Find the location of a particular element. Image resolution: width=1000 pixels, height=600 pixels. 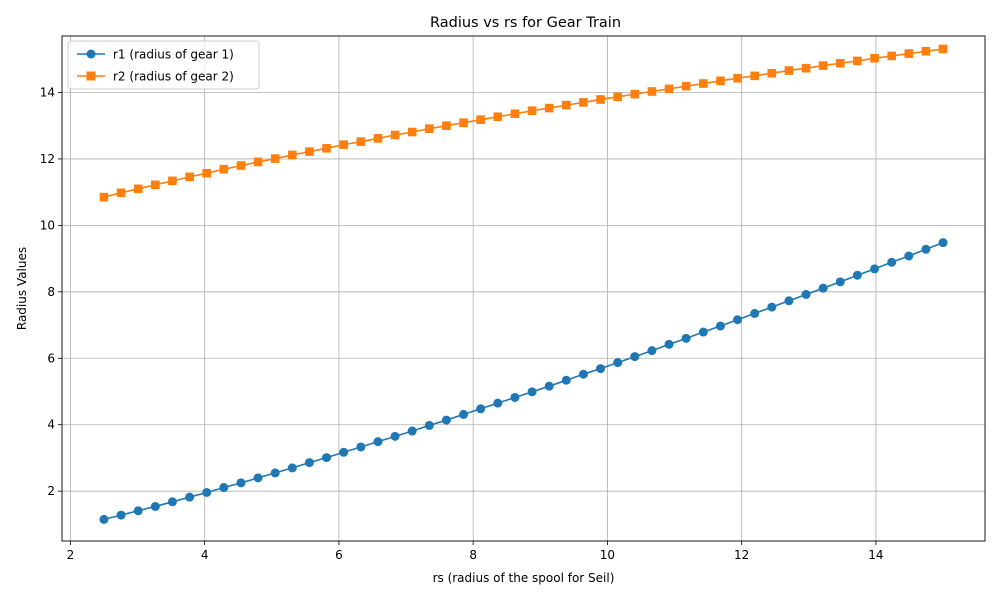

y-tick-label: 10 is located at coordinates (47, 225).